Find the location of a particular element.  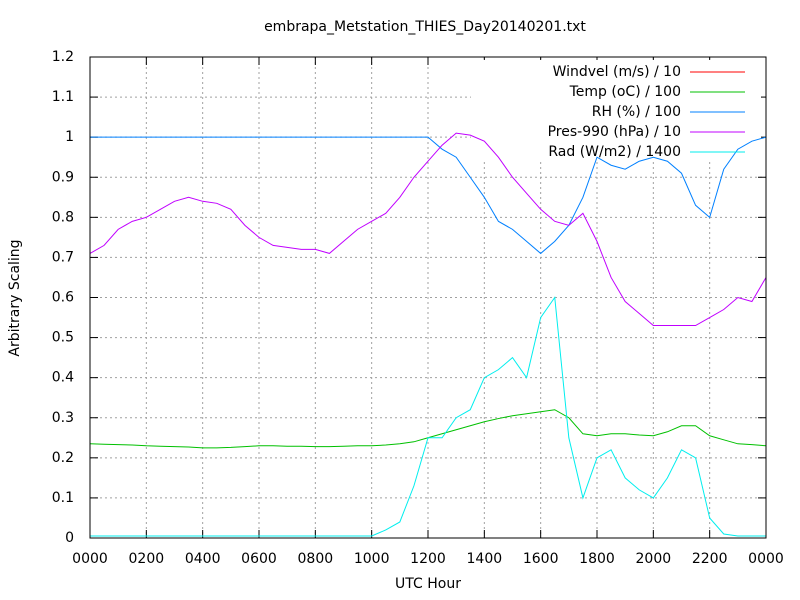

y-tick-label: 0.8 is located at coordinates (63, 217).